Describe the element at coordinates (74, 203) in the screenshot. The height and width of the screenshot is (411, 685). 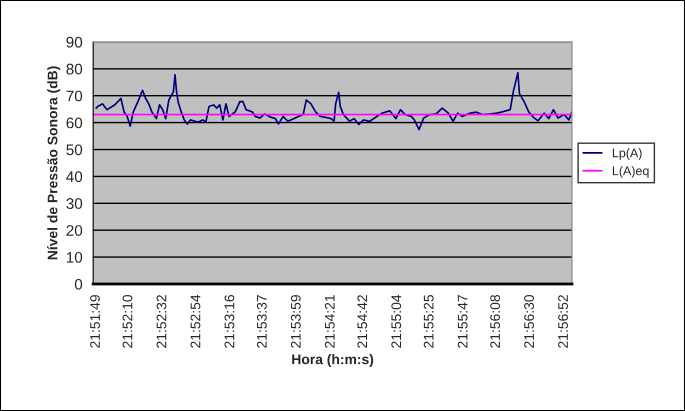
I see `y-tick-label: 30` at that location.